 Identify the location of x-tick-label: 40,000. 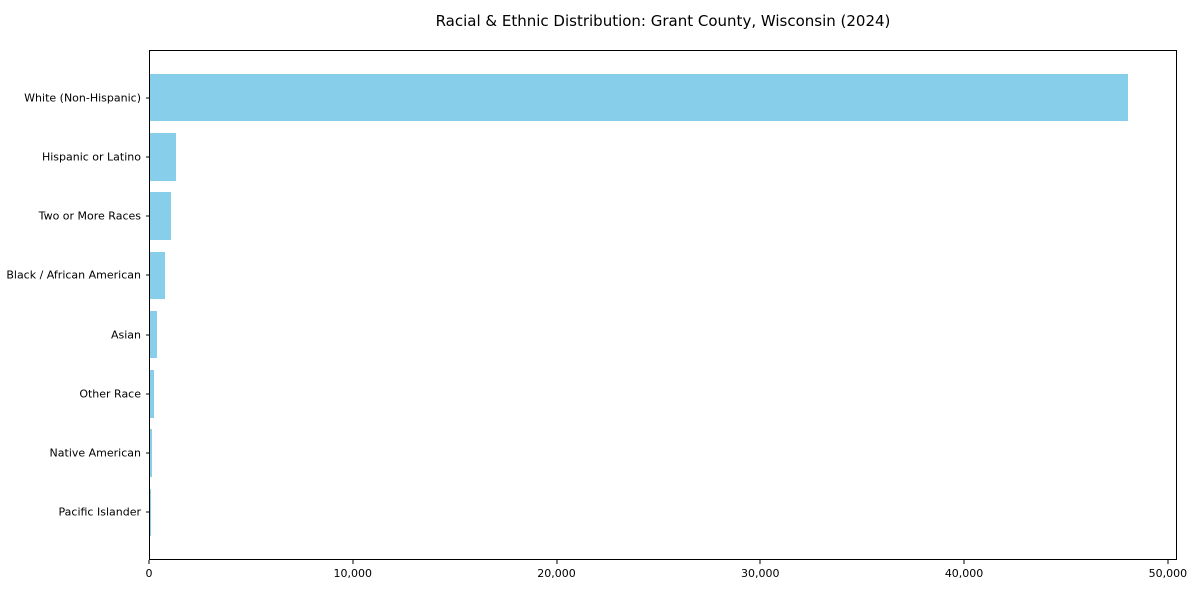
(964, 573).